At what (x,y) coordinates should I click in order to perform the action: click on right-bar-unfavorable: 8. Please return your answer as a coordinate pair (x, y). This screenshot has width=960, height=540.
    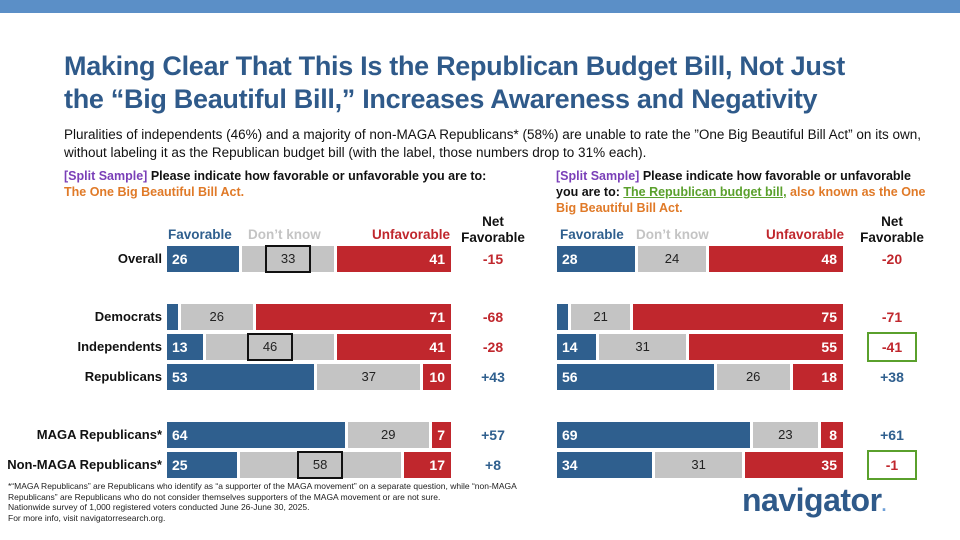
    Looking at the image, I should click on (831, 435).